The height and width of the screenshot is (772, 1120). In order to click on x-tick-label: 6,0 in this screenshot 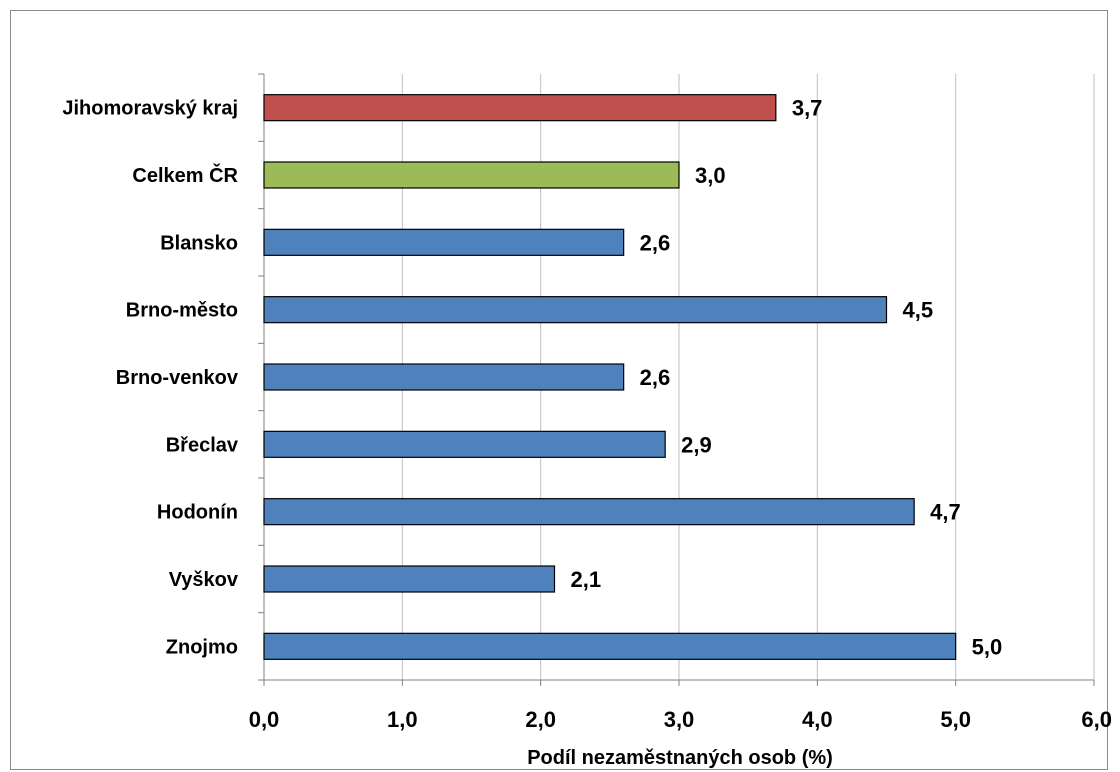, I will do `click(1096, 719)`.